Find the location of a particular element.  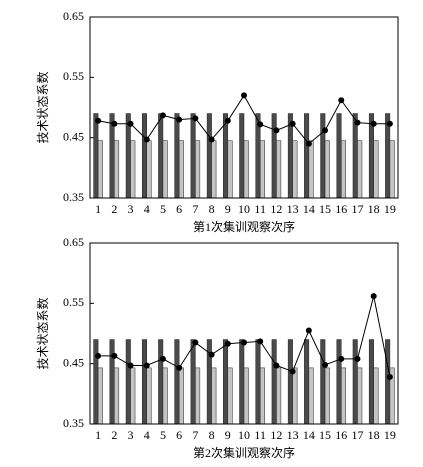

x-tick-label: 7 is located at coordinates (195, 209).